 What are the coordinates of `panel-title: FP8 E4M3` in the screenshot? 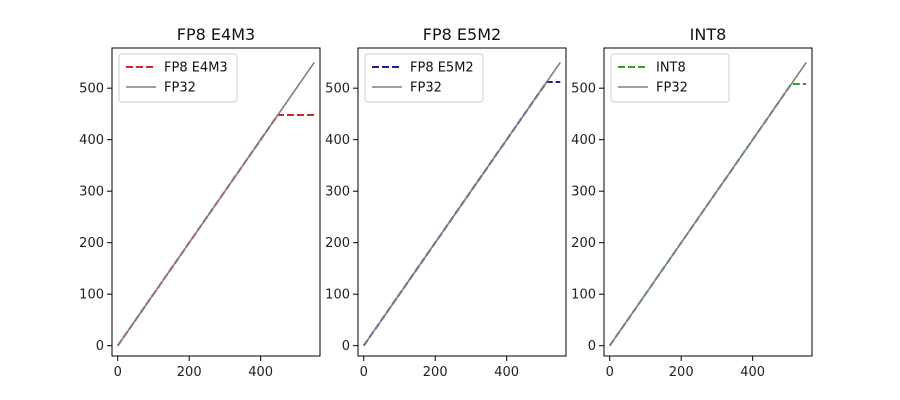 It's located at (216, 34).